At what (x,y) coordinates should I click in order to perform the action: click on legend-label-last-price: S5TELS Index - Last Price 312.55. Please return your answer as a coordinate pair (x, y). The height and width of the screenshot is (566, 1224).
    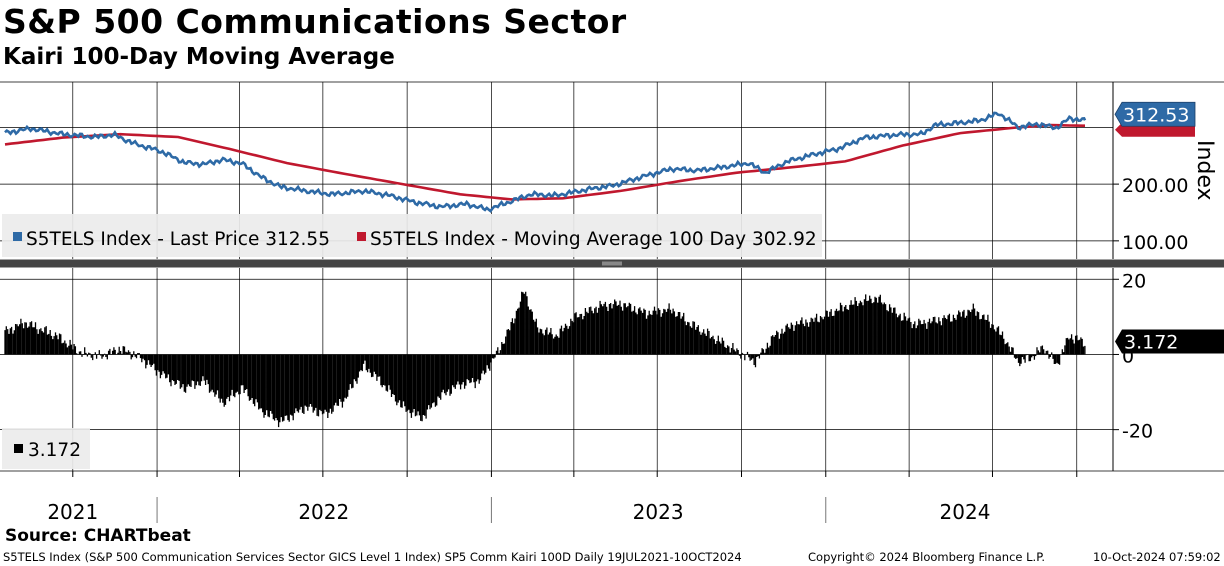
    Looking at the image, I should click on (178, 239).